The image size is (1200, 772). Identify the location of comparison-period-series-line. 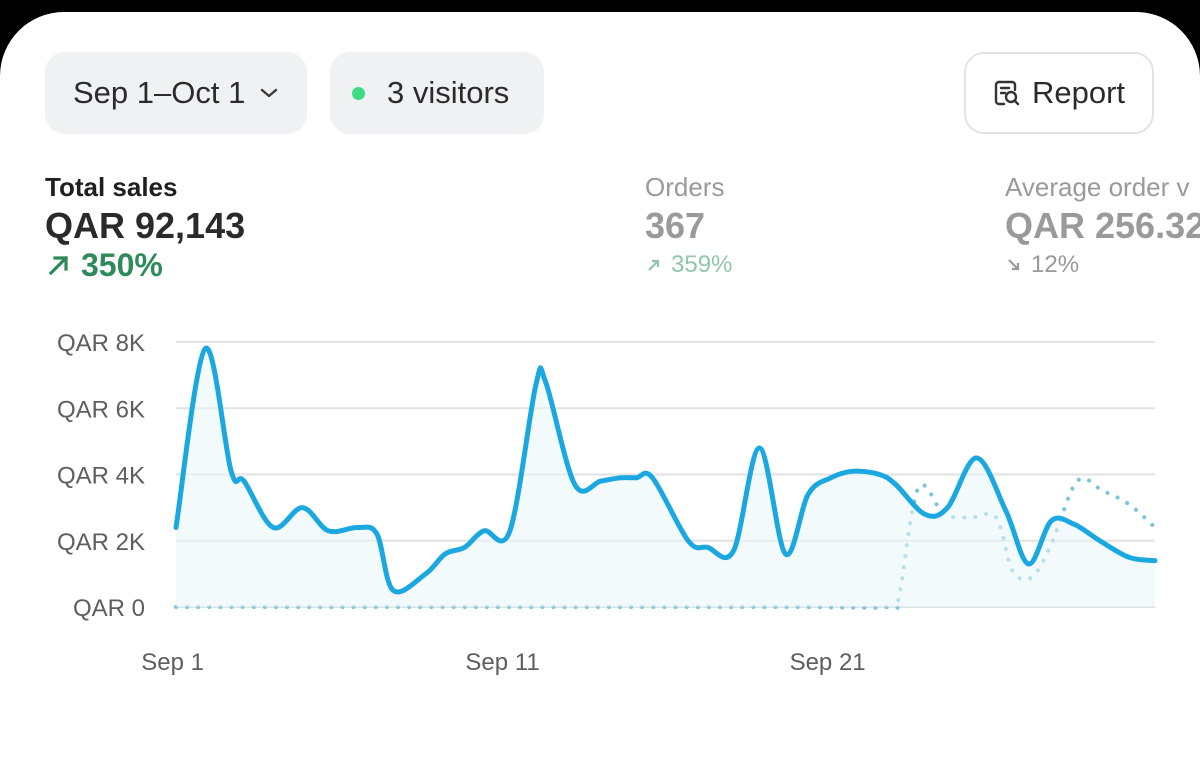
(665, 543).